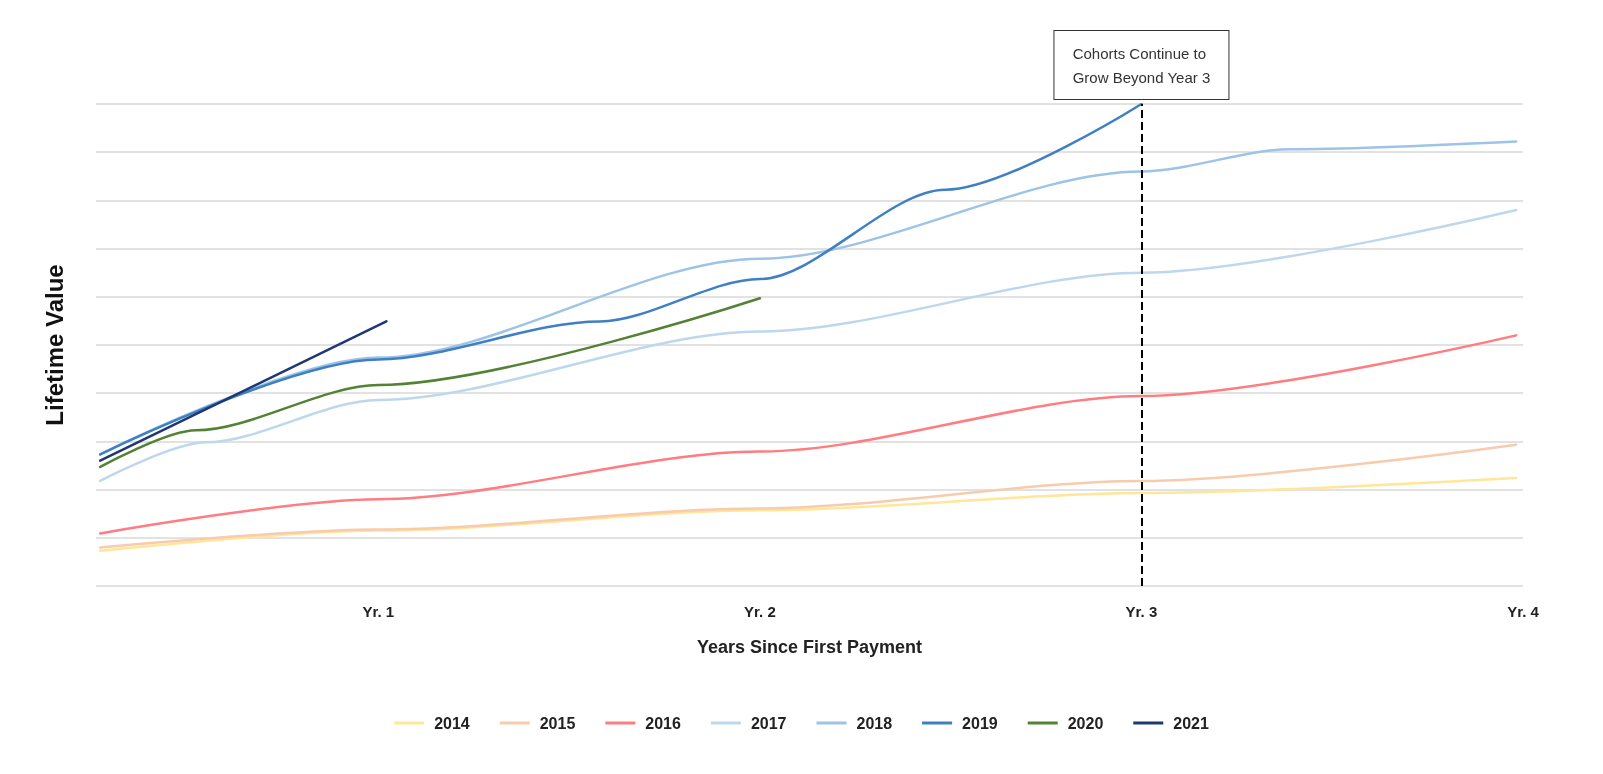 This screenshot has height=774, width=1603. I want to click on legend-label: 2021, so click(1191, 723).